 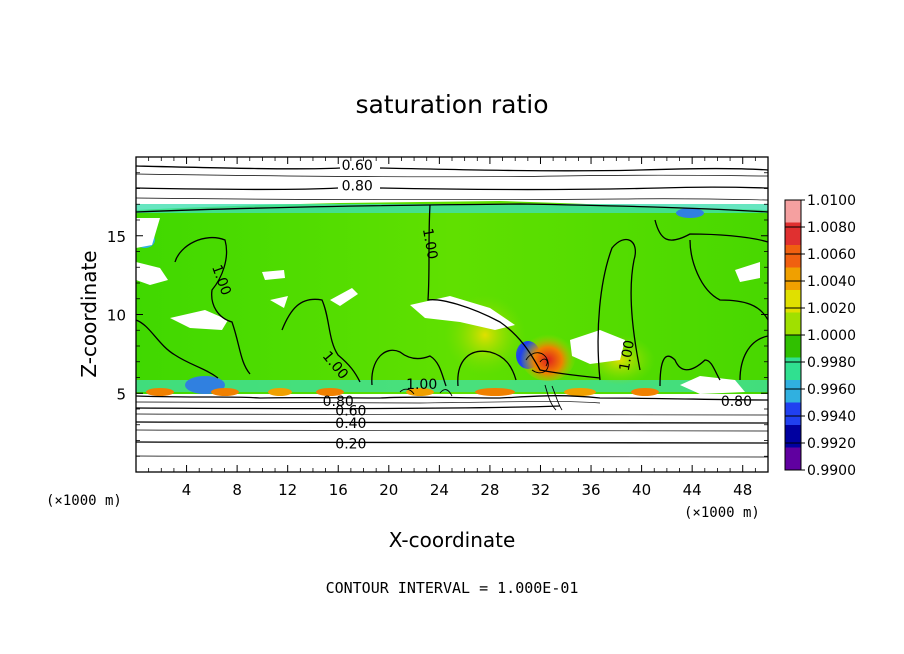 I want to click on z-unit-label: (×1000 m), so click(x=84, y=501).